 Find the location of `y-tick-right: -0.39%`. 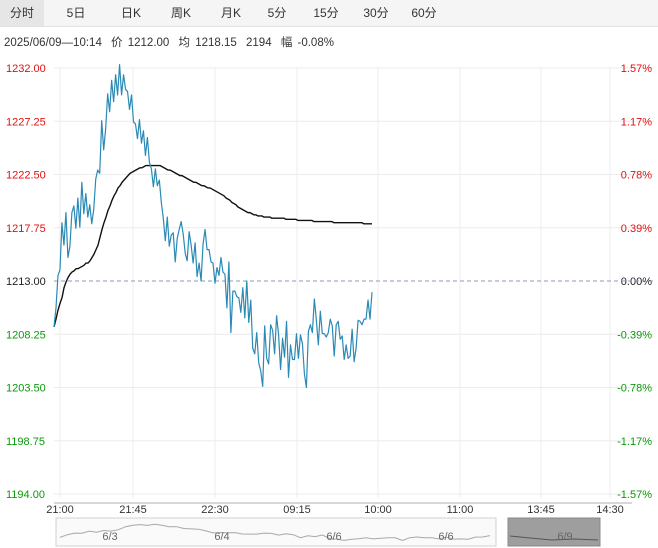

y-tick-right: -0.39% is located at coordinates (634, 335).